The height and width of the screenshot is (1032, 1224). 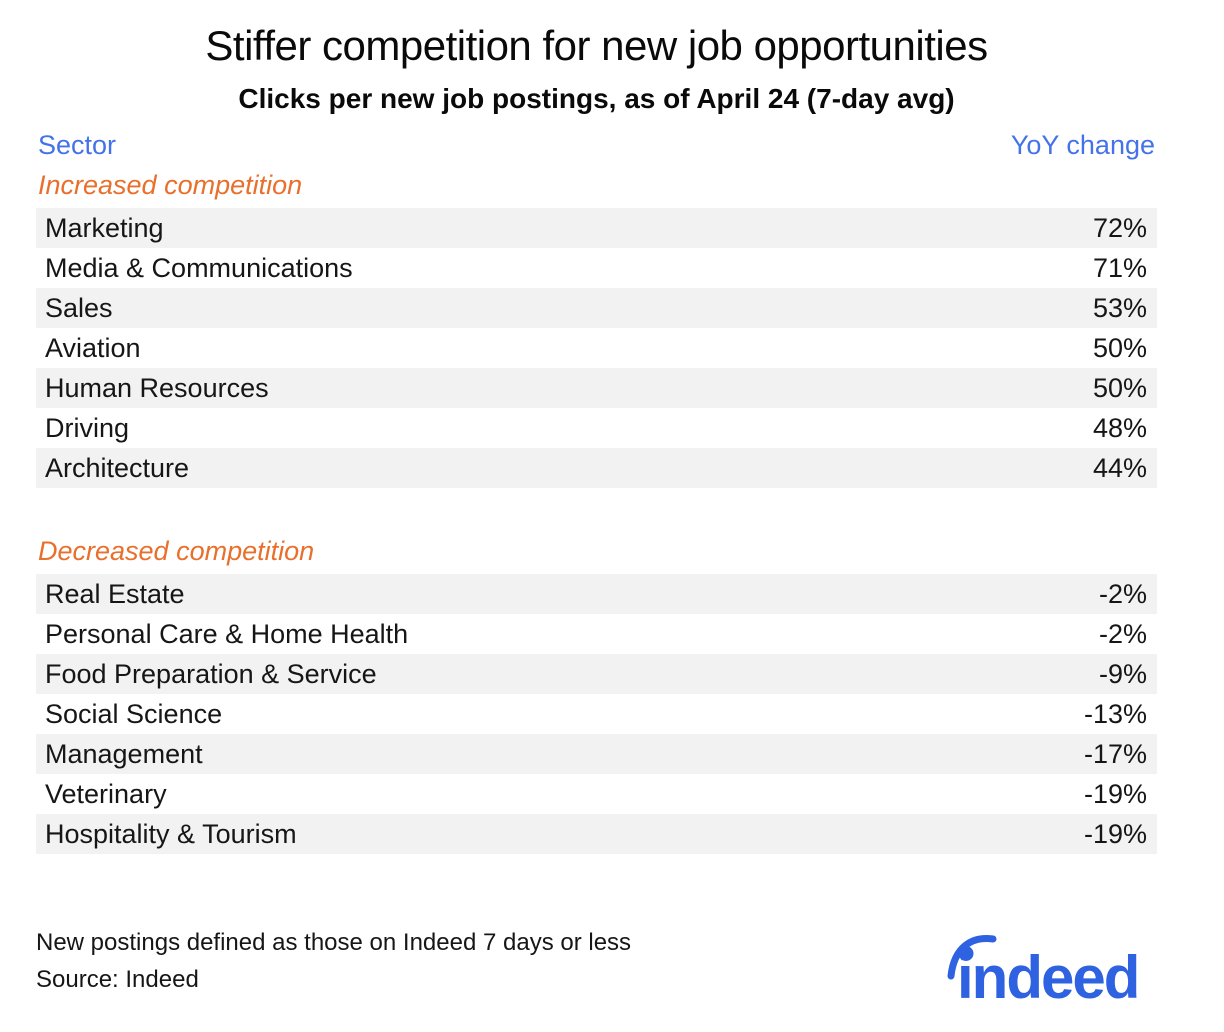 What do you see at coordinates (1119, 467) in the screenshot?
I see `value-cell: 44%` at bounding box center [1119, 467].